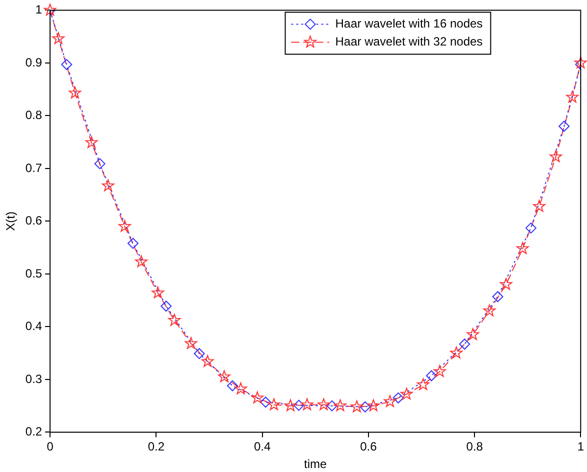  I want to click on x-tick-label: 0, so click(50, 447).